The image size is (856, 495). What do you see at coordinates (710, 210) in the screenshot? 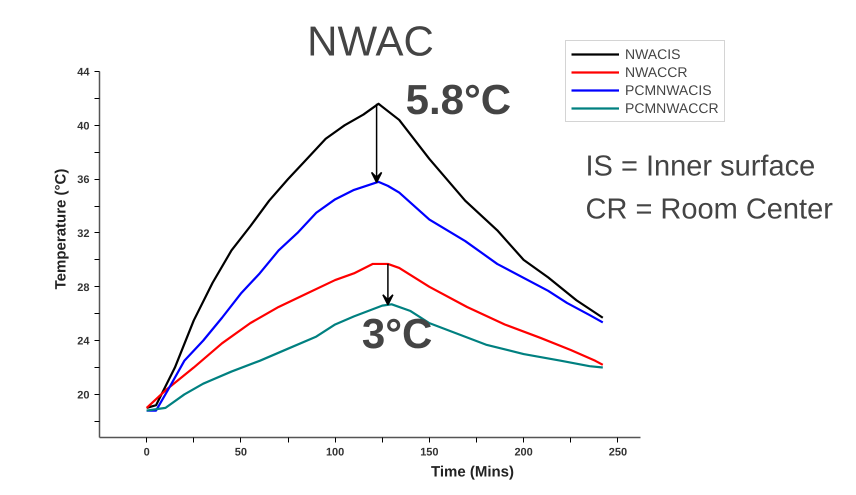
I see `annotation: CR = Room Center` at bounding box center [710, 210].